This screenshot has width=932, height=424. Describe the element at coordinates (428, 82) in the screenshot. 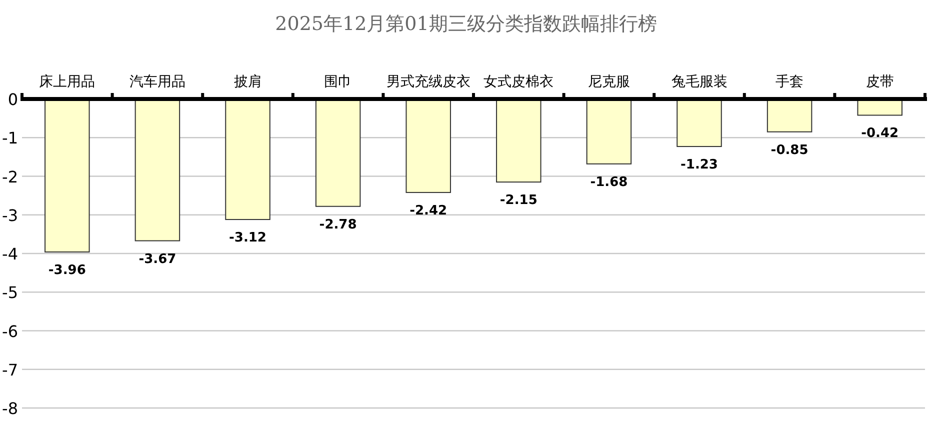

I see `xtick: 男式充绒皮衣` at that location.